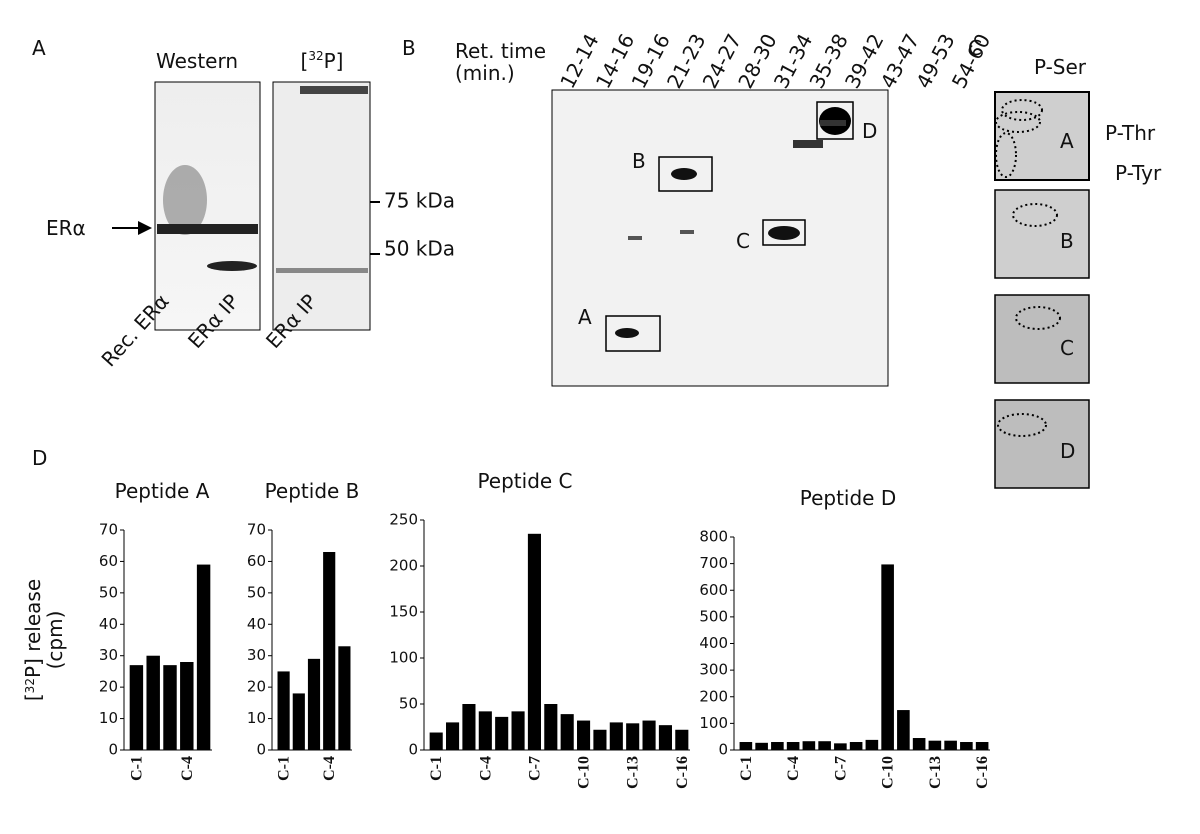 This screenshot has width=1200, height=834. Describe the element at coordinates (403, 612) in the screenshot. I see `y-tick-label: 150` at that location.